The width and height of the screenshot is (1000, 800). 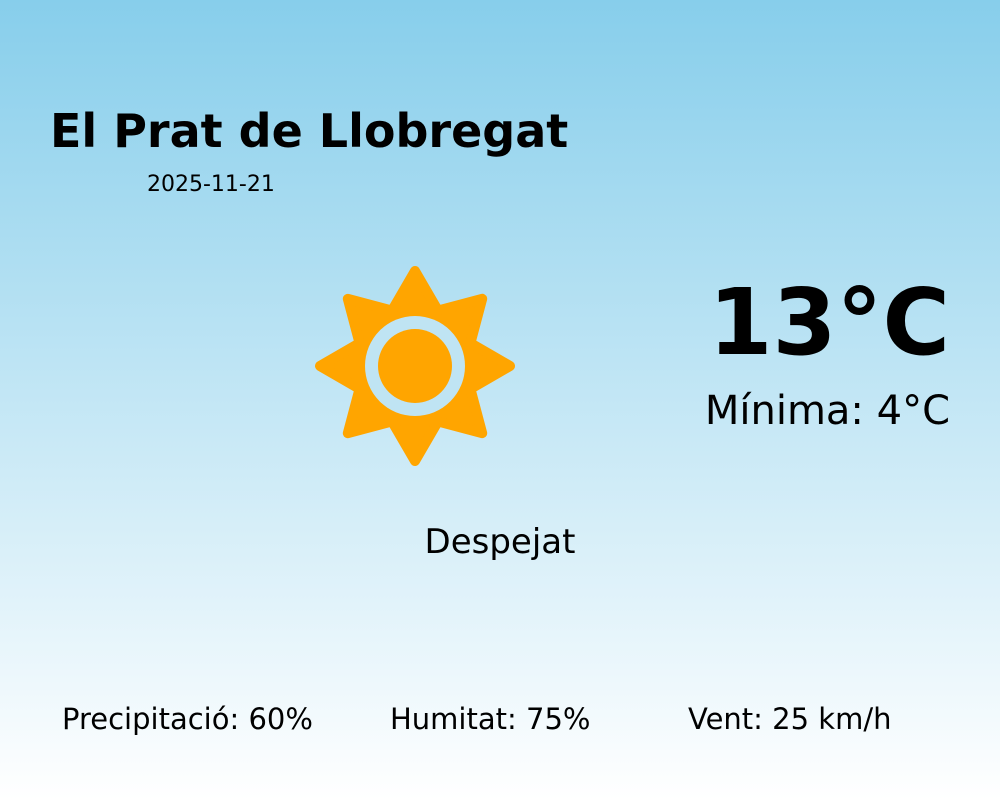 What do you see at coordinates (309, 131) in the screenshot?
I see `city-name: El Prat de Llobregat` at bounding box center [309, 131].